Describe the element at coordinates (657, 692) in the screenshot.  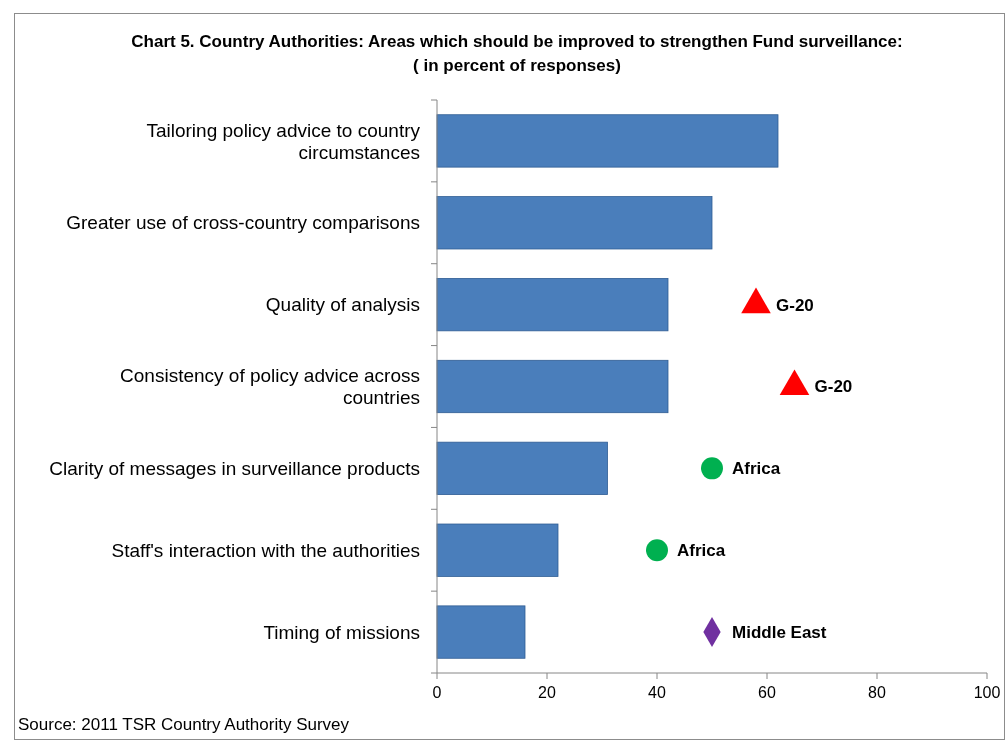
I see `x-tick-label: 40` at that location.